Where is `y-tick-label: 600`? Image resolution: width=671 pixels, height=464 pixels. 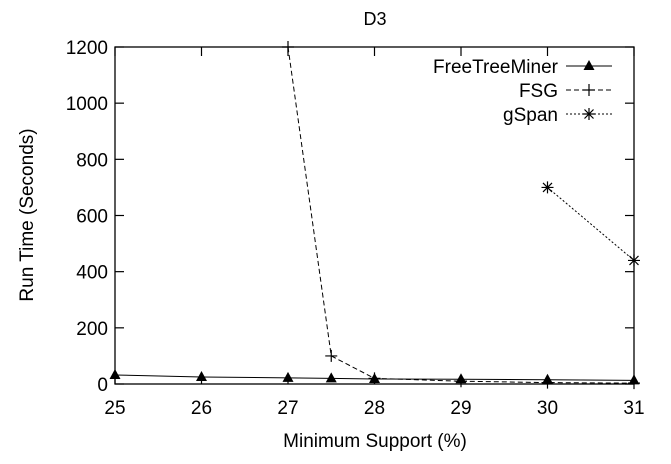
y-tick-label: 600 is located at coordinates (92, 217).